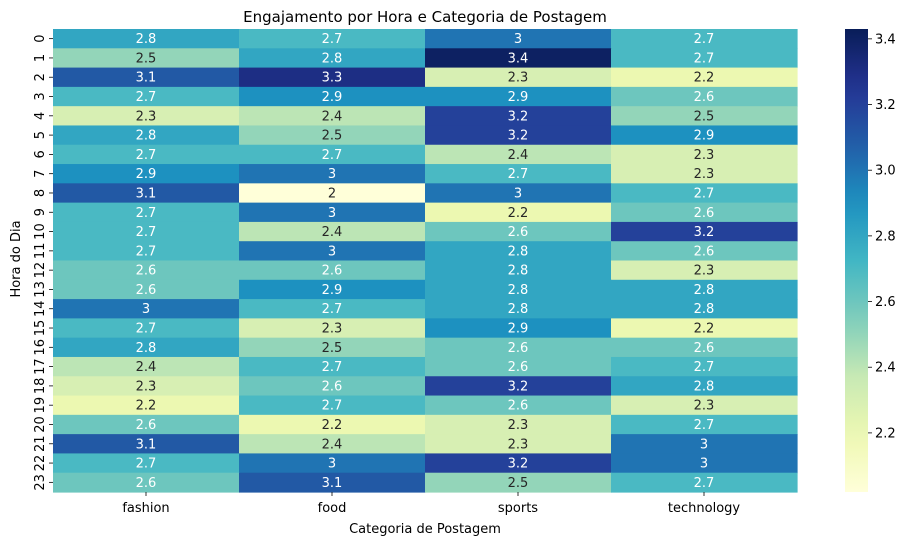  Describe the element at coordinates (40, 116) in the screenshot. I see `y-tick-label: 4` at that location.